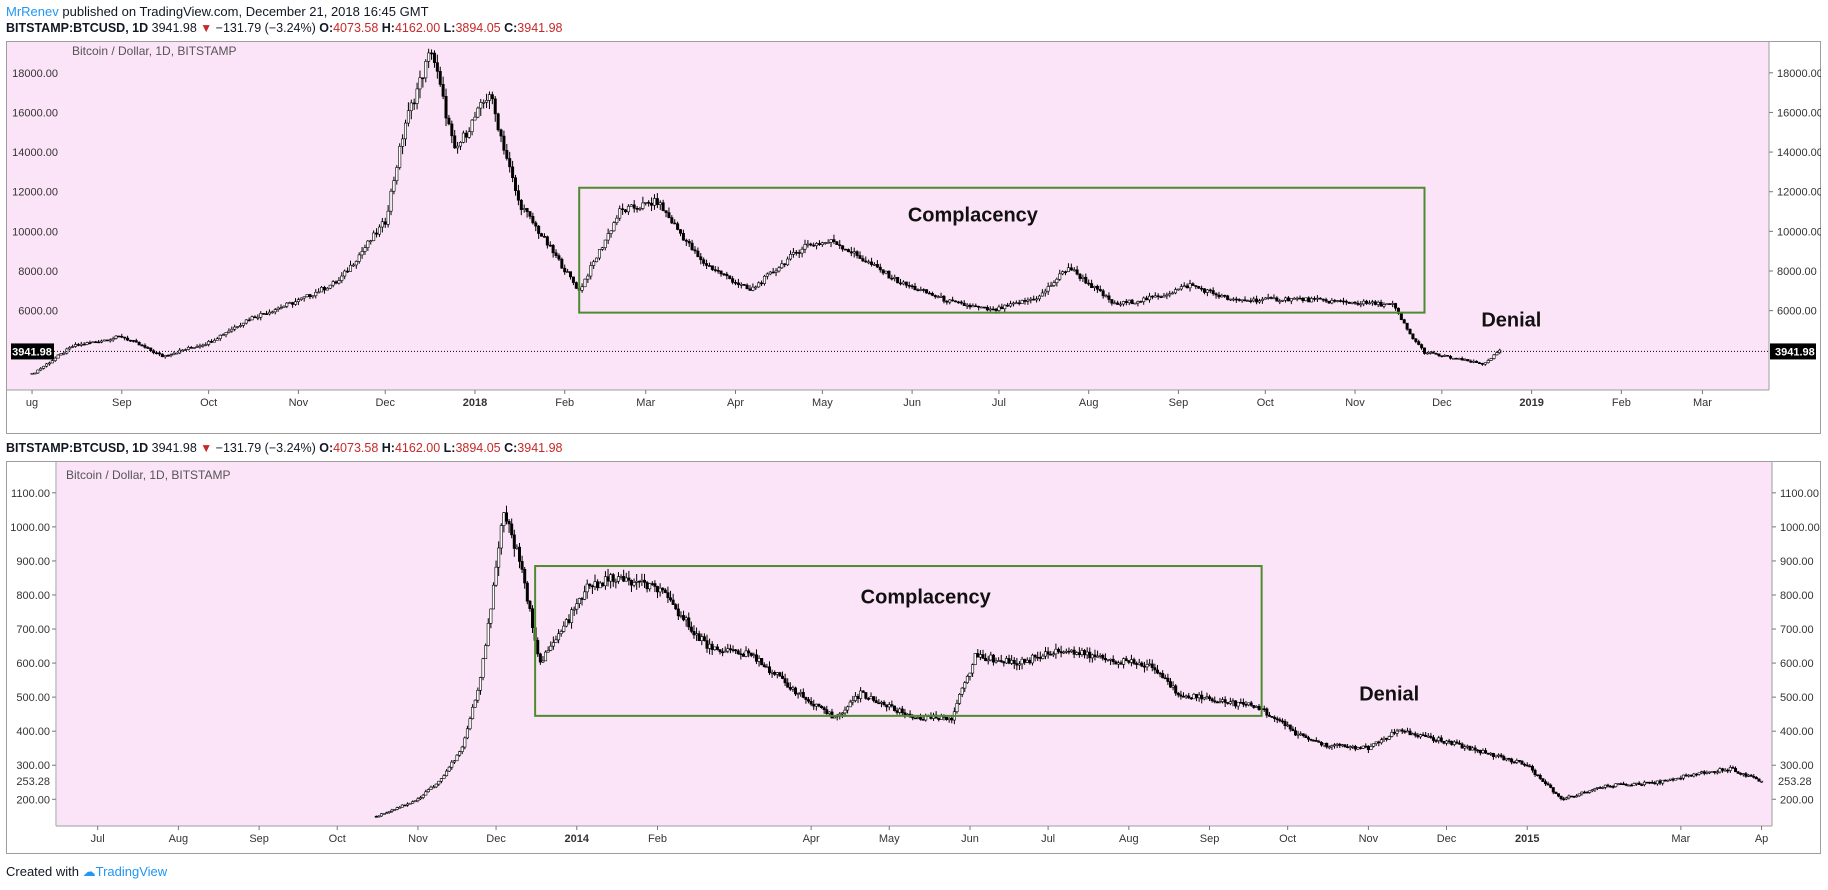 This screenshot has height=890, width=1828. I want to click on y-tick-label-right: 16000.00, so click(1799, 113).